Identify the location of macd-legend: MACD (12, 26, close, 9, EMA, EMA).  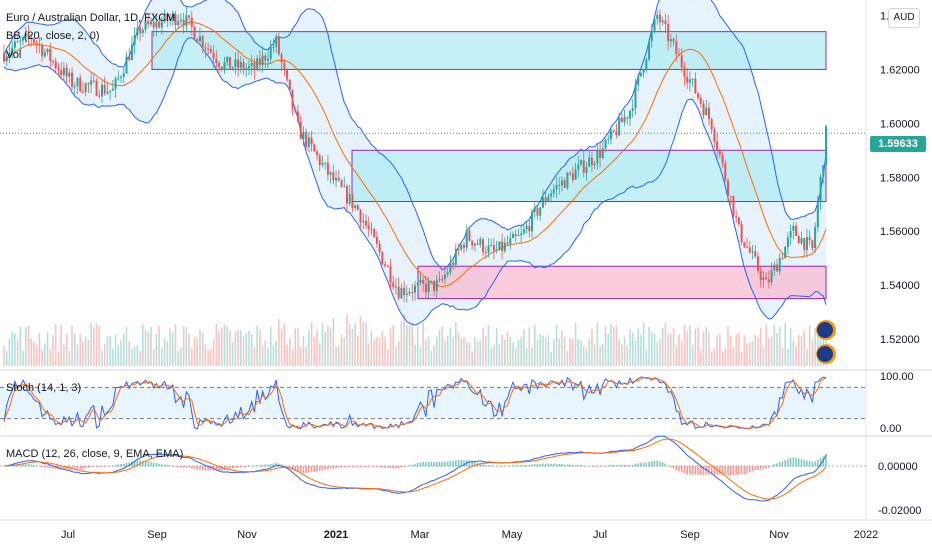
(95, 454).